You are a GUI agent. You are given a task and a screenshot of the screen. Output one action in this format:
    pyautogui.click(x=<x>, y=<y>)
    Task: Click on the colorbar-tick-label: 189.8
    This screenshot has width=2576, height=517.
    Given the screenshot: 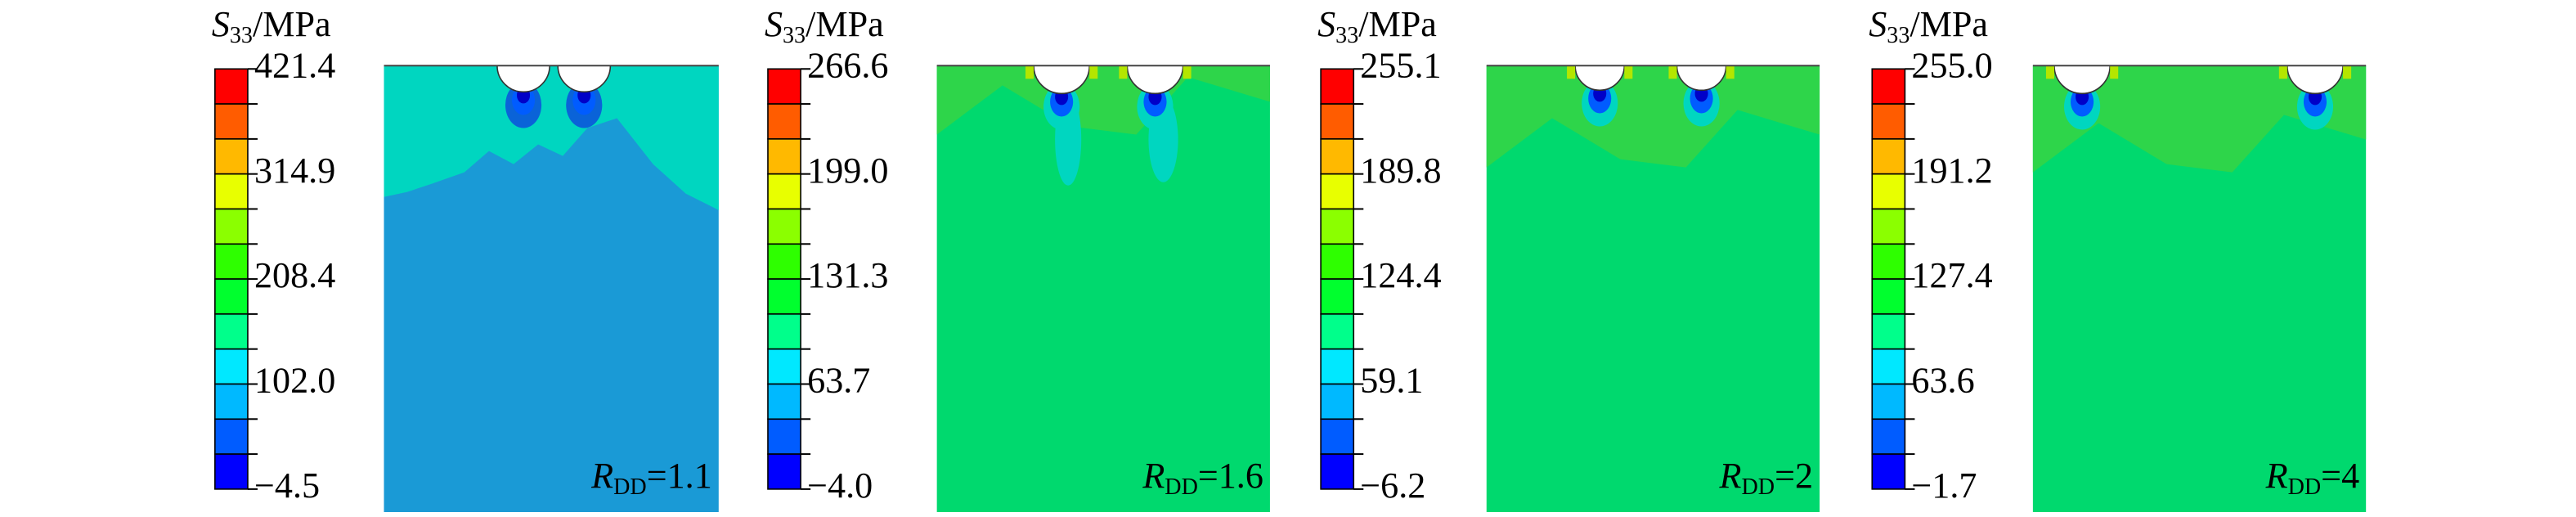 What is the action you would take?
    pyautogui.click(x=1401, y=171)
    